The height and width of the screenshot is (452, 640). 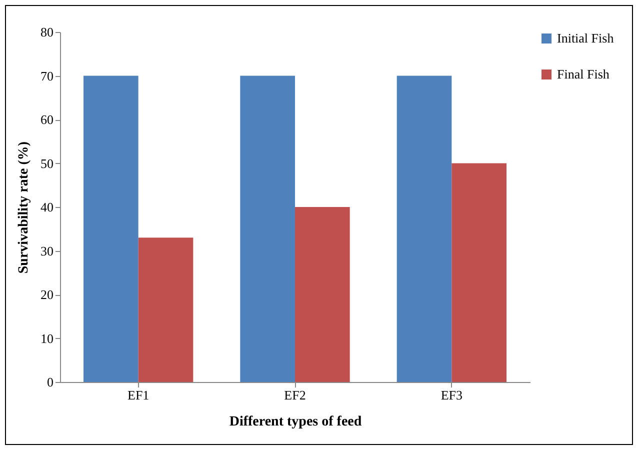 What do you see at coordinates (47, 207) in the screenshot?
I see `y-tick-label: 40` at bounding box center [47, 207].